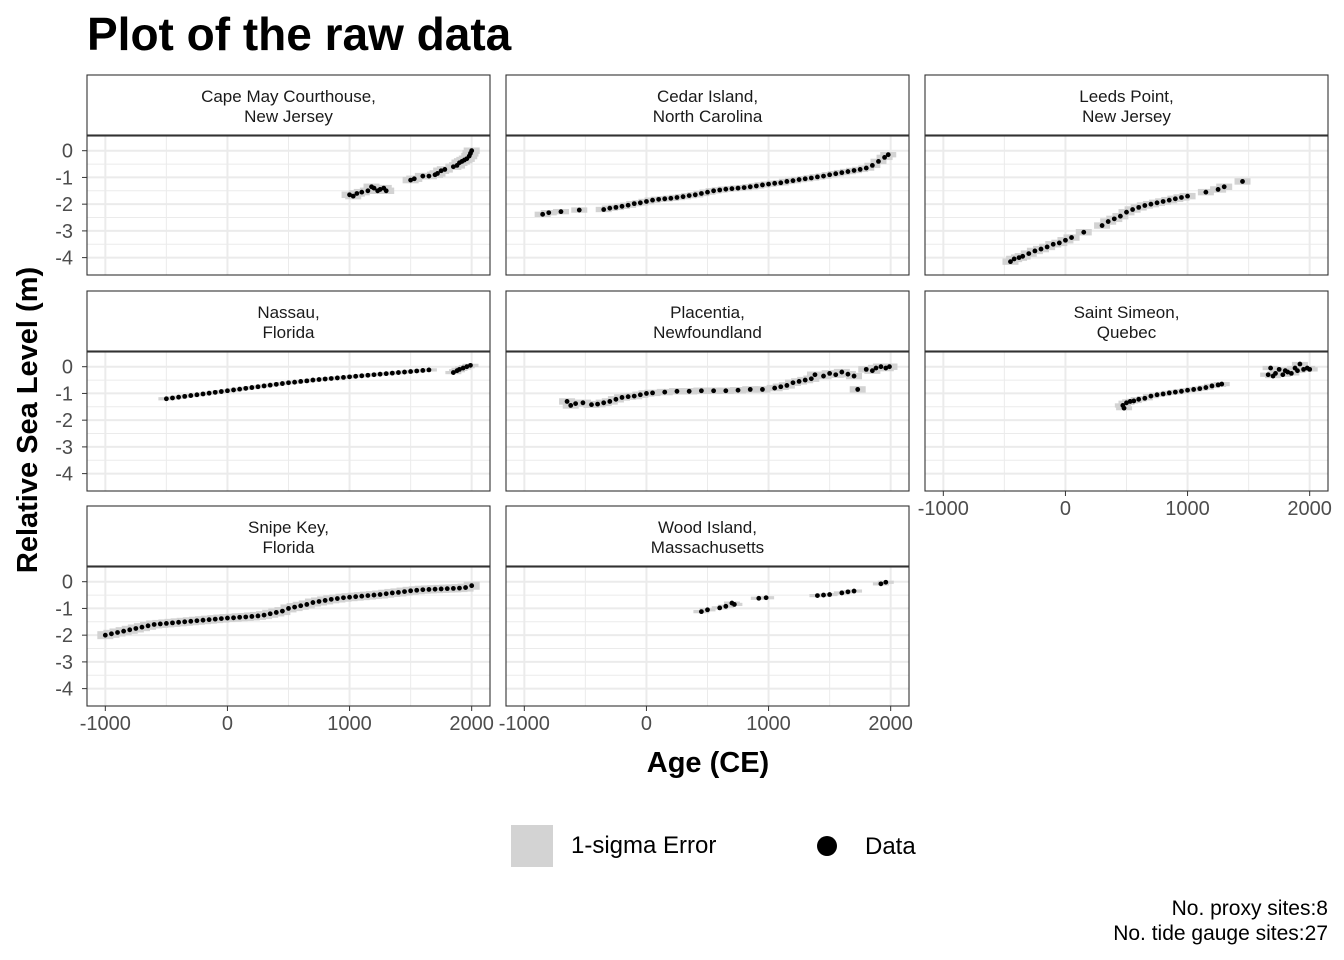  I want to click on legend-data-label: Data, so click(890, 846).